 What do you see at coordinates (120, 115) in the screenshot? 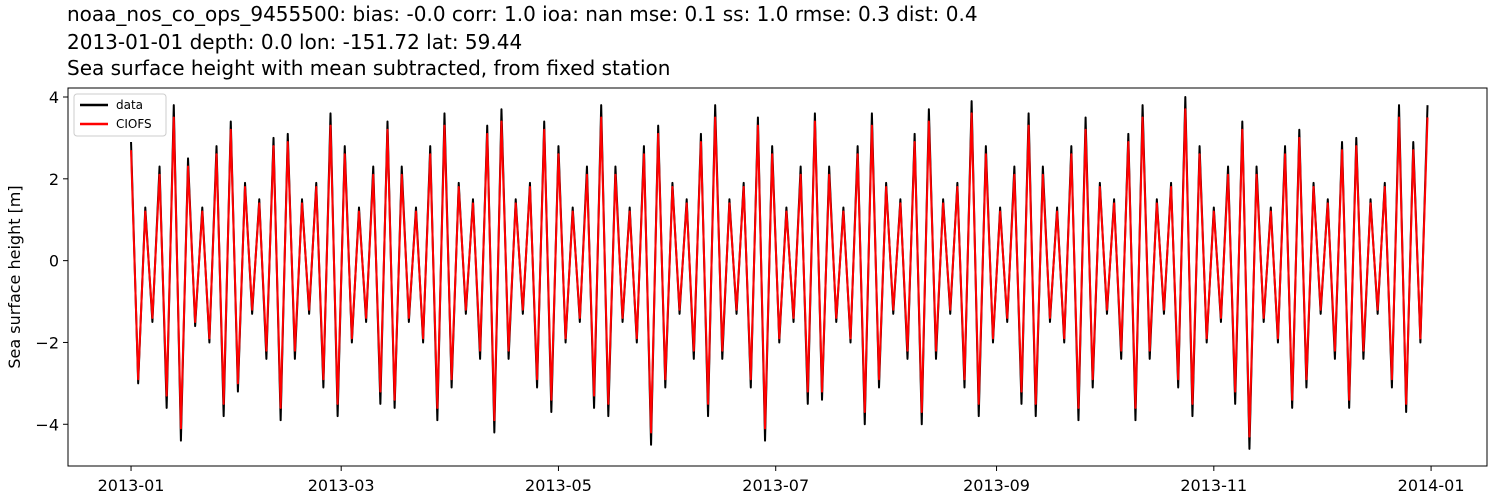
I see `legend: data CIOFS` at bounding box center [120, 115].